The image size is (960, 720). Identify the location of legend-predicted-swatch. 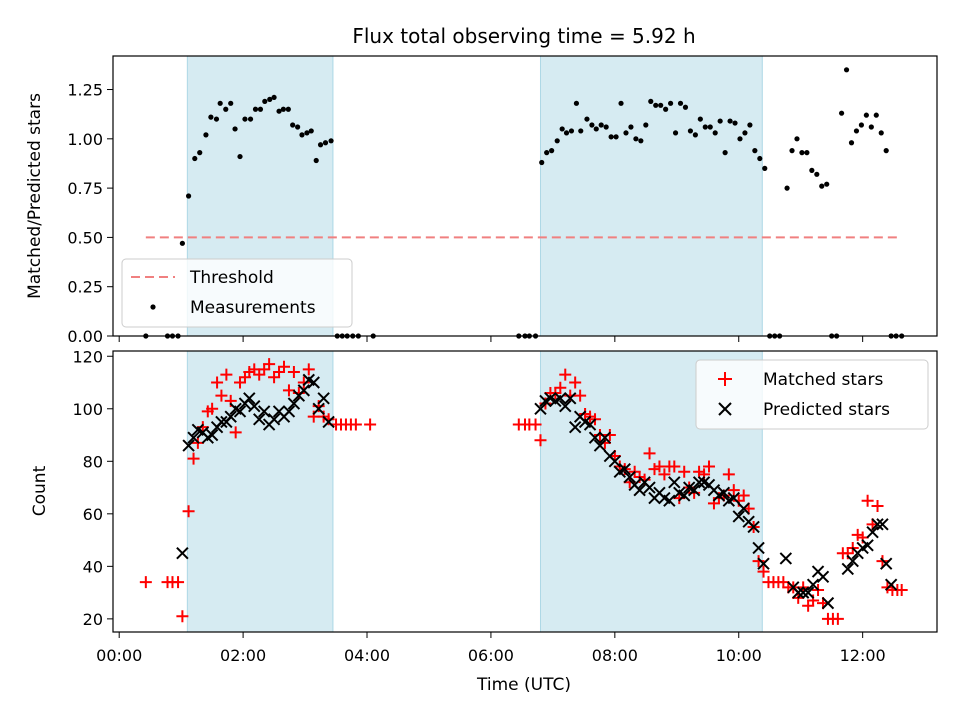
(725, 409).